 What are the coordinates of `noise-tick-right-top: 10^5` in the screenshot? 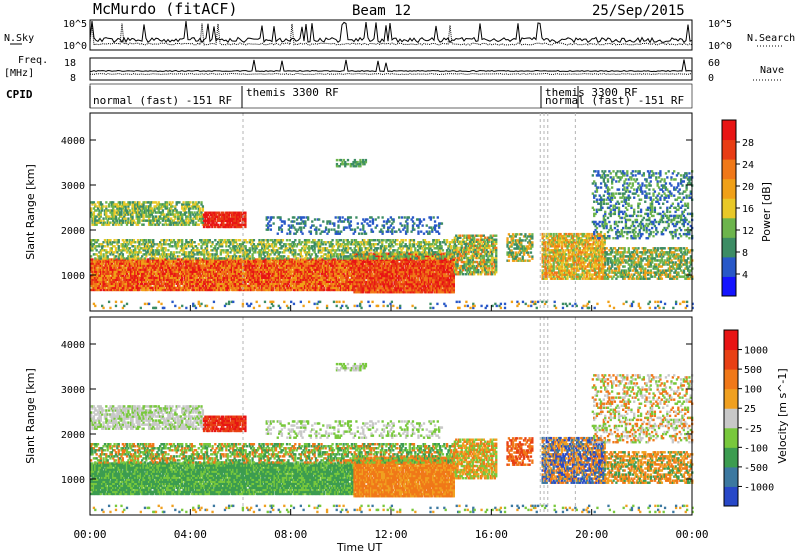 It's located at (720, 24).